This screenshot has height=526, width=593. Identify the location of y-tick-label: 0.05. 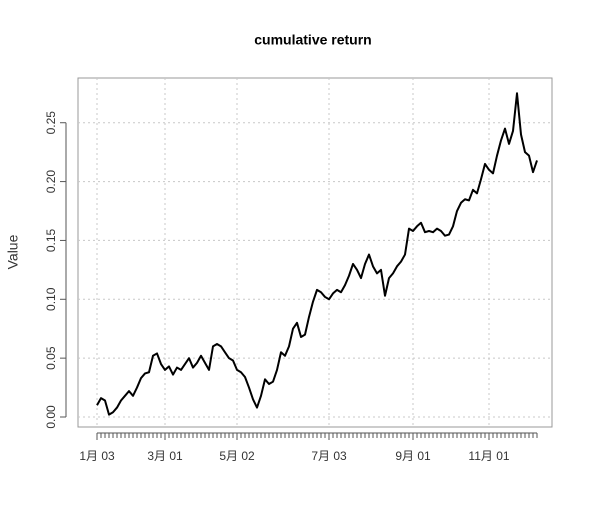
(51, 358).